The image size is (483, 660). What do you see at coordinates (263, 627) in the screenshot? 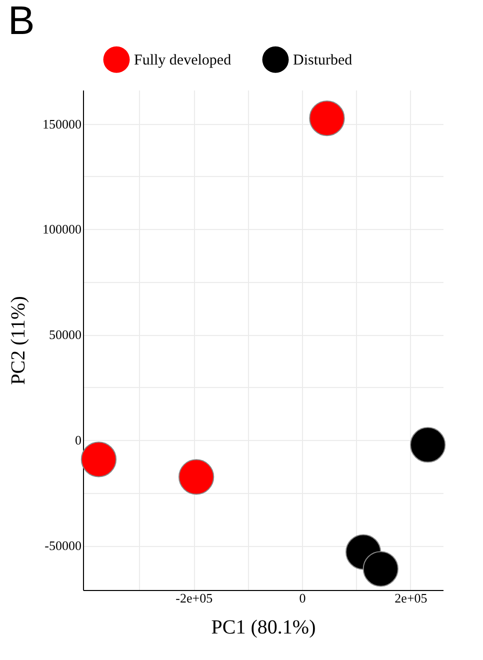
I see `x-axis-title: PC1 (80.1%)` at bounding box center [263, 627].